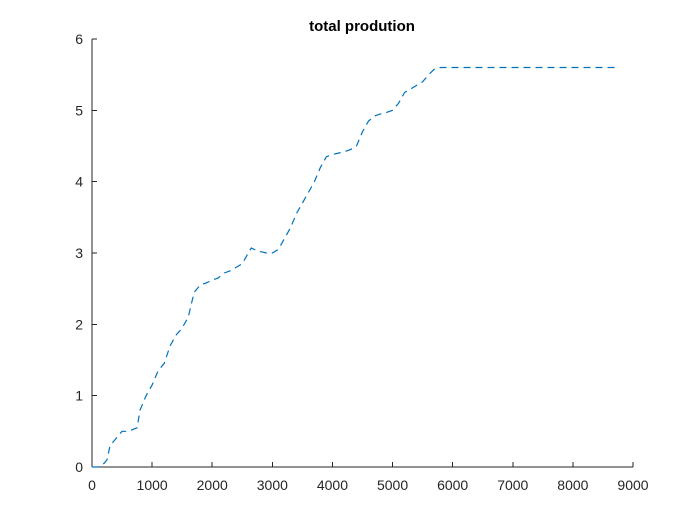  Describe the element at coordinates (332, 485) in the screenshot. I see `x-tick-label: 4000` at that location.